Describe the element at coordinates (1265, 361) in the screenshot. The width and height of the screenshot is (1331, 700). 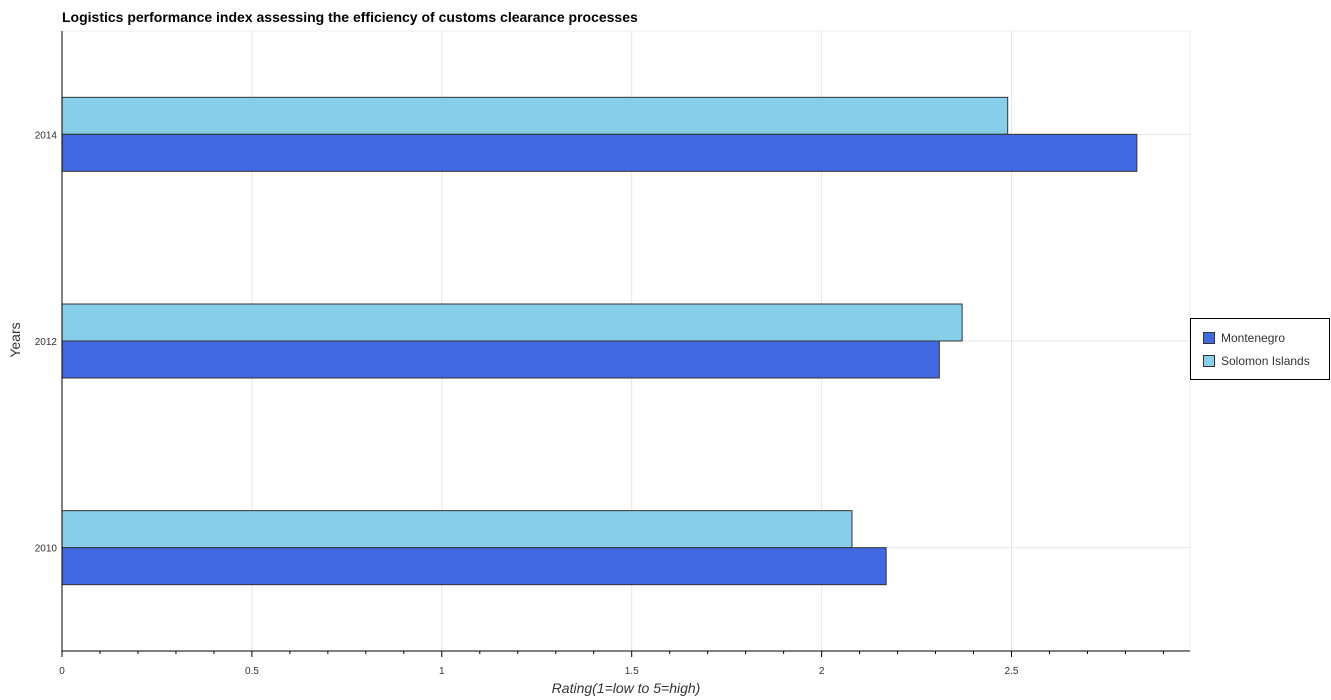
I see `legend-label-solomon-islands: Solomon Islands` at that location.